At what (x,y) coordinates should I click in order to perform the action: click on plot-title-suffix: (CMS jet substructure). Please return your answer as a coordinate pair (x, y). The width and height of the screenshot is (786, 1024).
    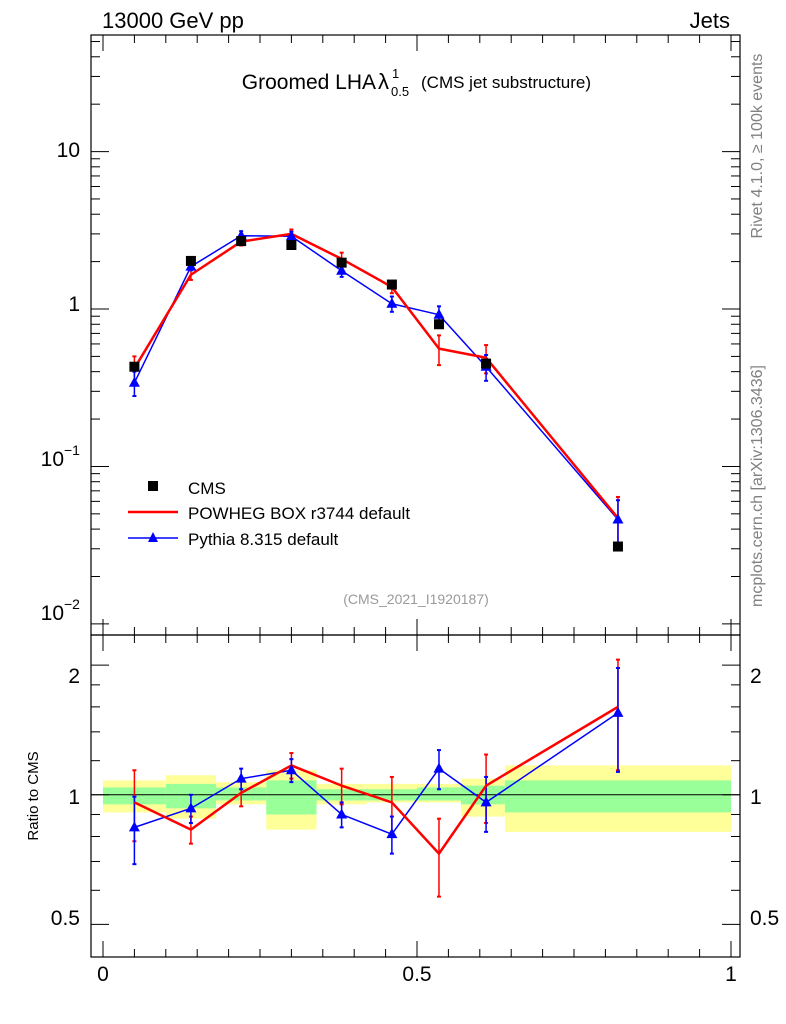
    Looking at the image, I should click on (506, 82).